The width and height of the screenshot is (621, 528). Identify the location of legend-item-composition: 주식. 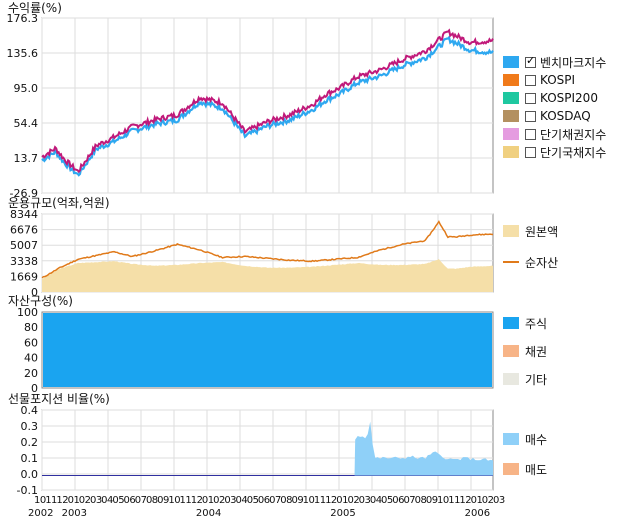
(525, 323).